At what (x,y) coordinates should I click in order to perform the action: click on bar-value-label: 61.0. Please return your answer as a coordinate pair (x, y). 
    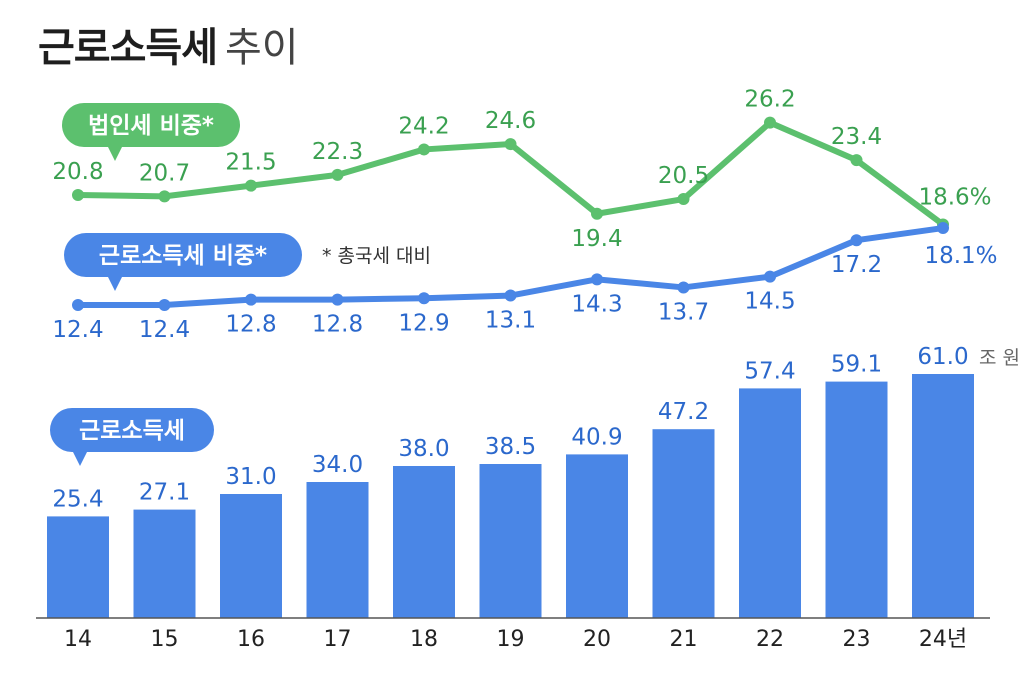
    Looking at the image, I should click on (942, 357).